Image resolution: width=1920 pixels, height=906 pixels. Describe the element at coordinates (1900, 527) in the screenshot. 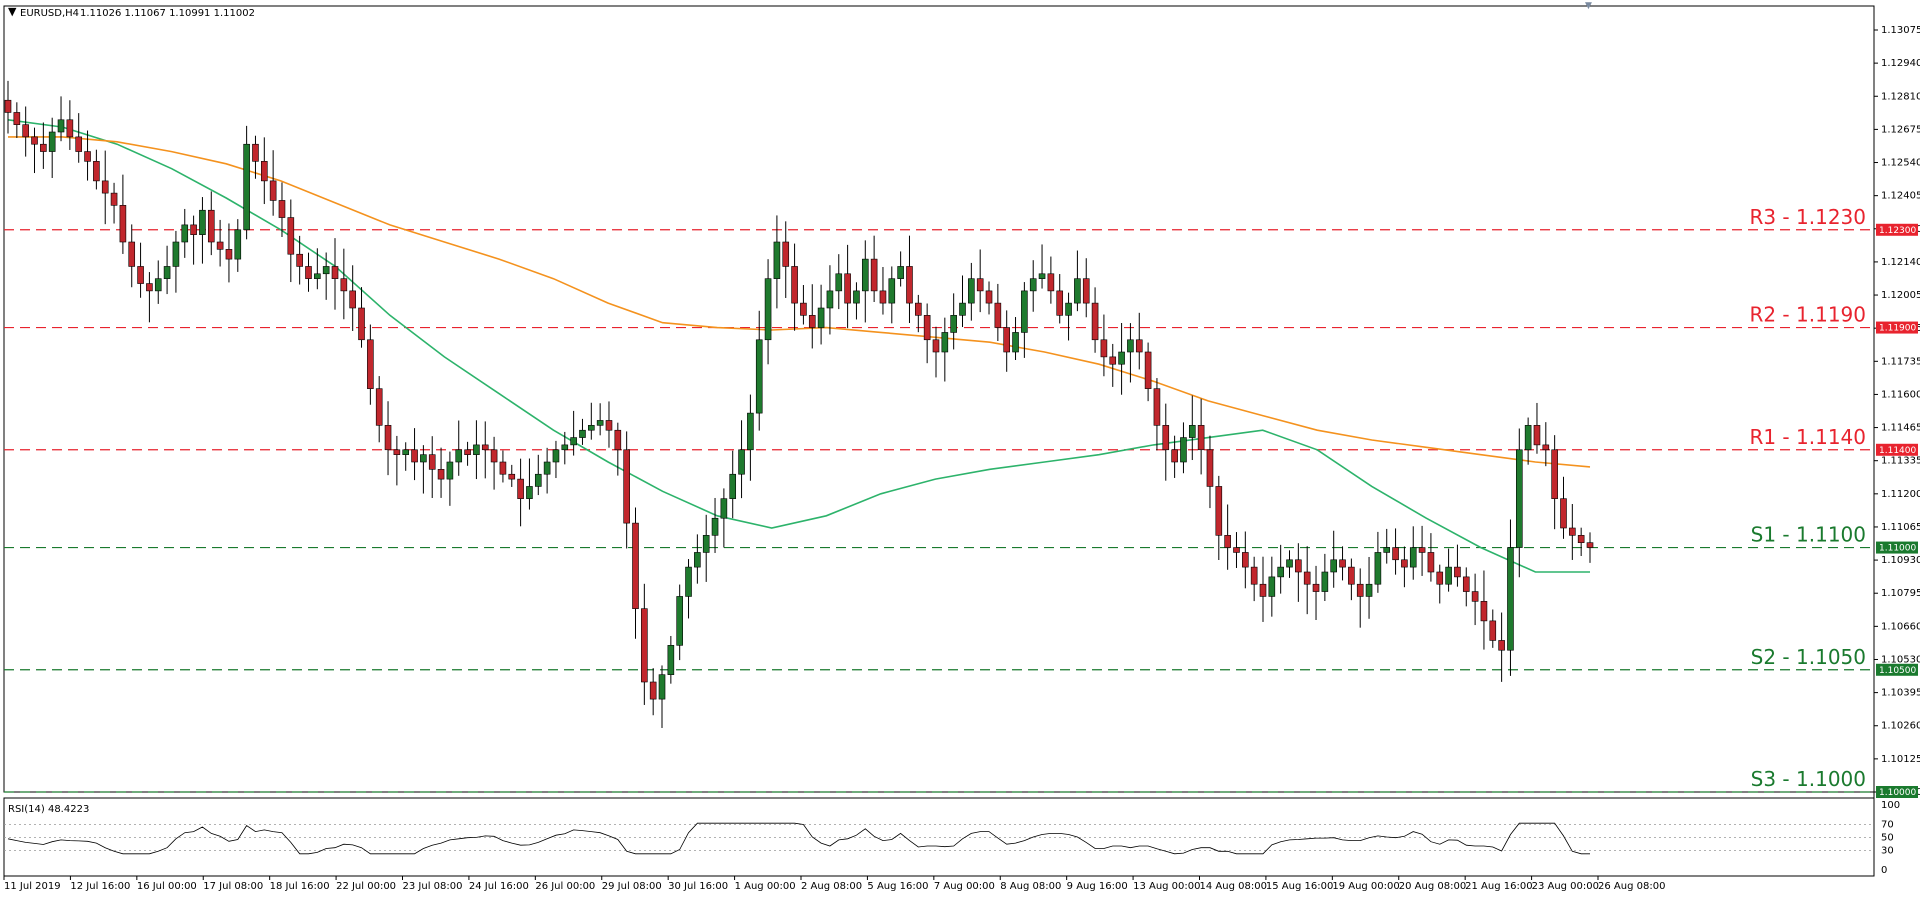

I see `price-tick-label: 1.11065` at that location.